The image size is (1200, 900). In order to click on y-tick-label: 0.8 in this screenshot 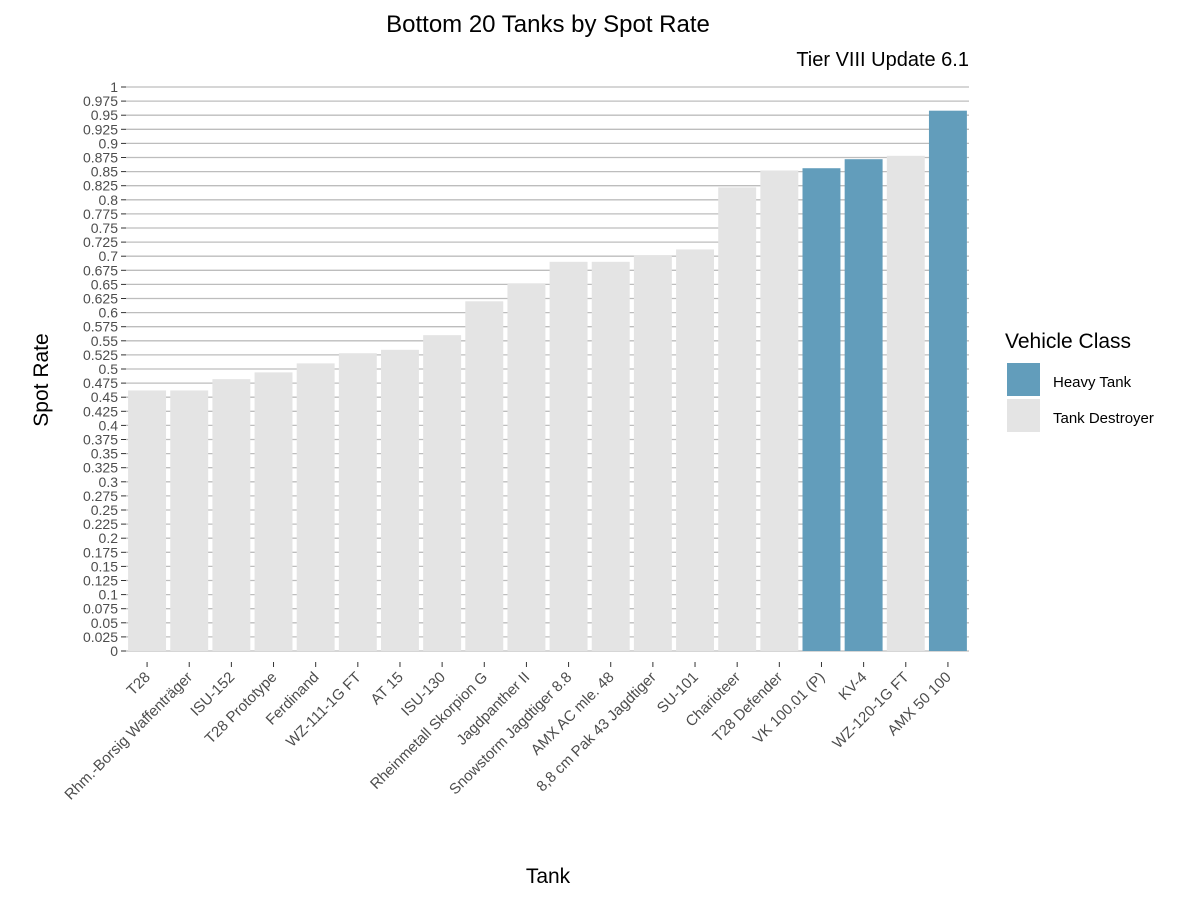, I will do `click(109, 200)`.